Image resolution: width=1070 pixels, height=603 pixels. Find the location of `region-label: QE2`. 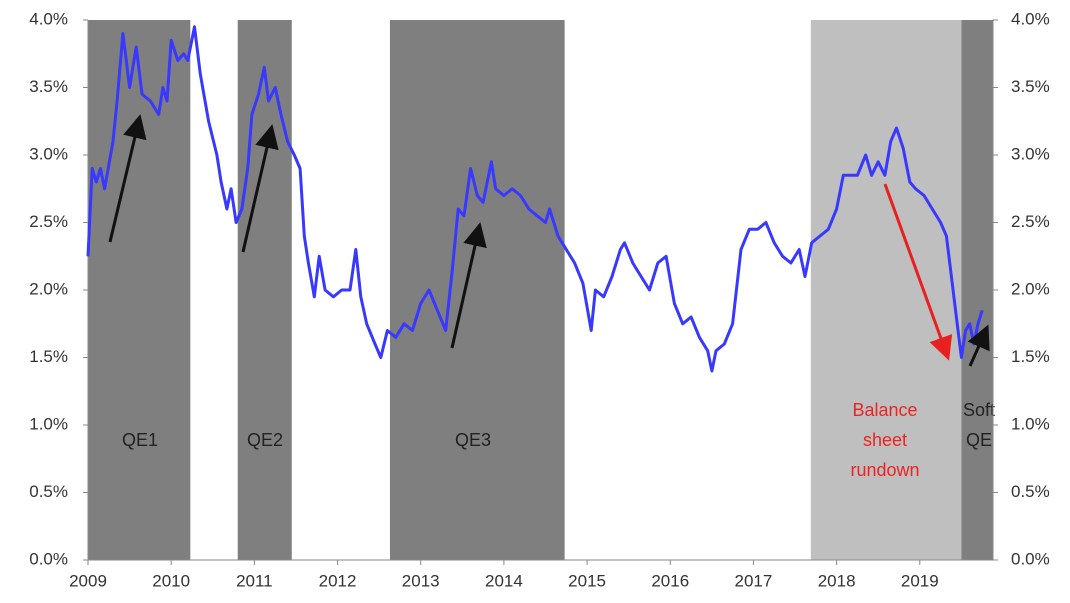

region-label: QE2 is located at coordinates (265, 440).